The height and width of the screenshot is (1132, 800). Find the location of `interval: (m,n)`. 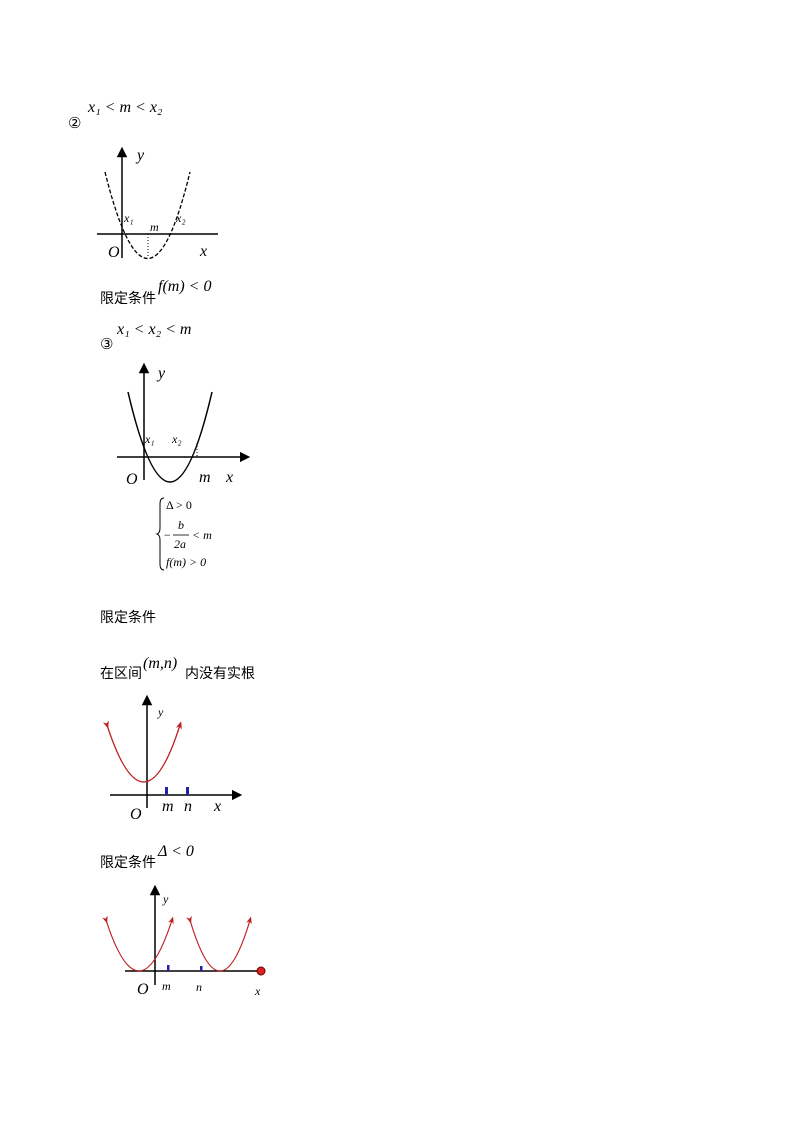

interval: (m,n) is located at coordinates (160, 663).